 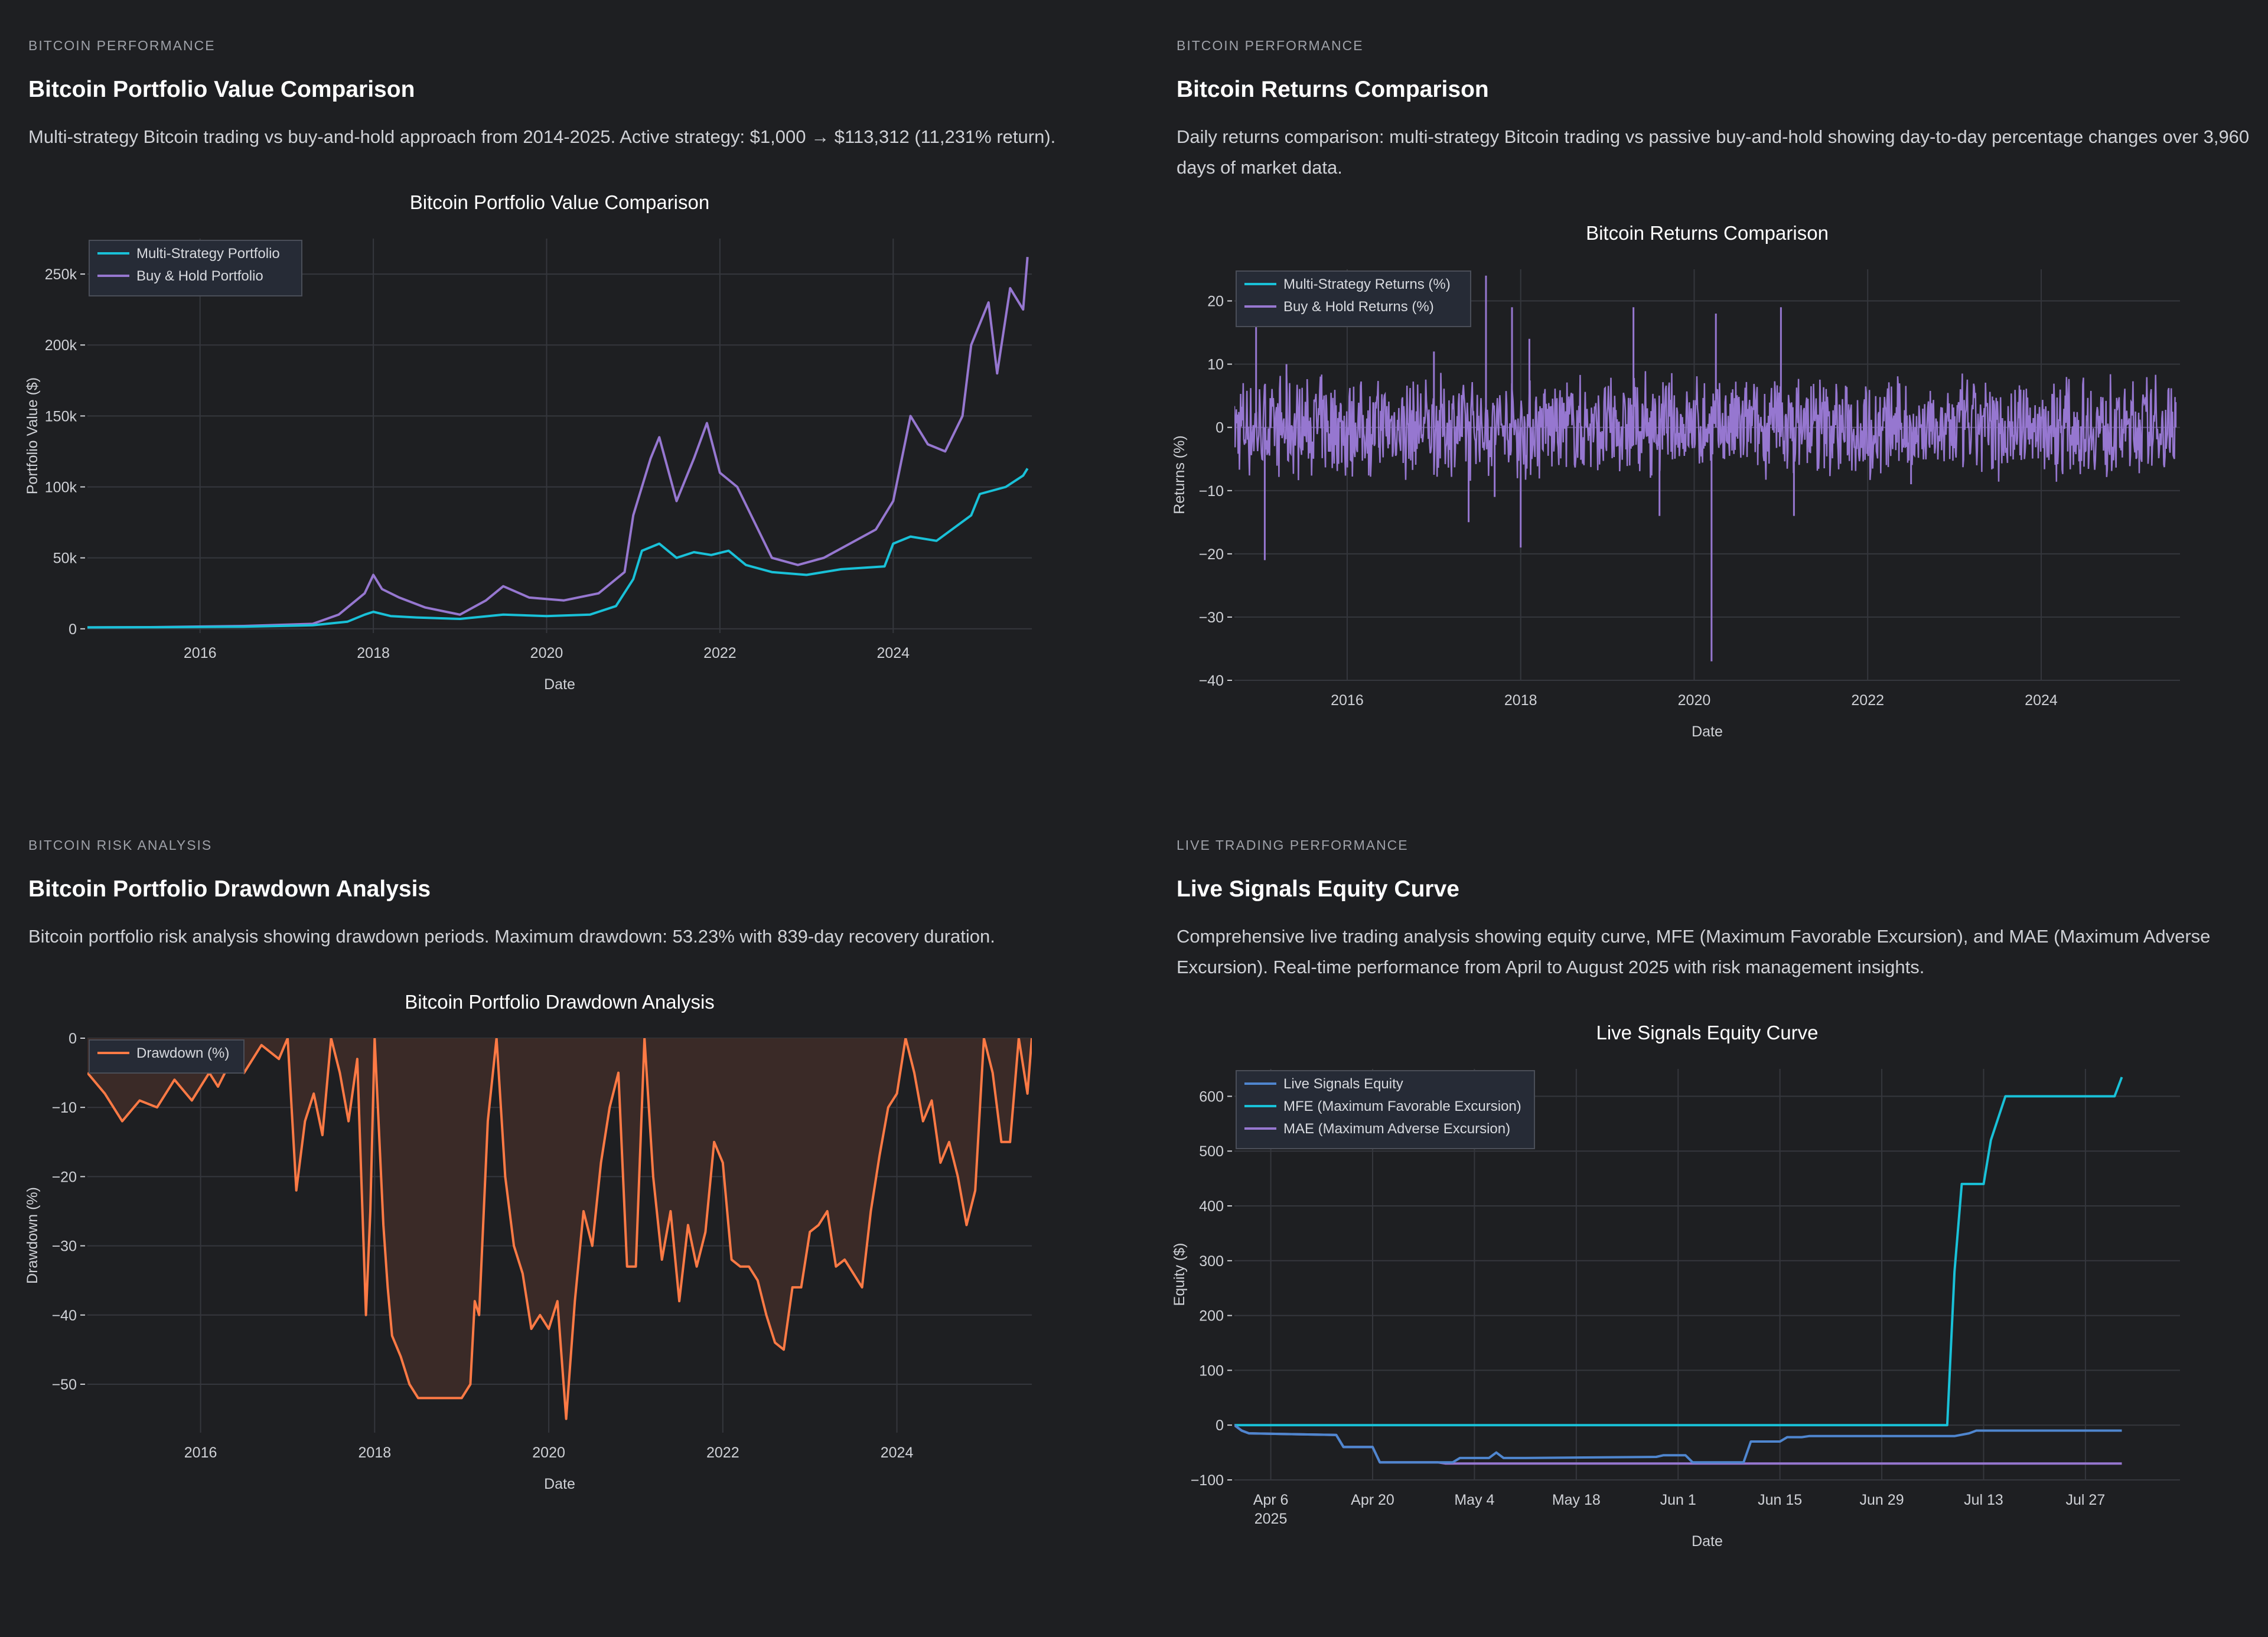 What do you see at coordinates (120, 845) in the screenshot?
I see `panel-eyebrow: BITCOIN RISK ANALYSIS` at bounding box center [120, 845].